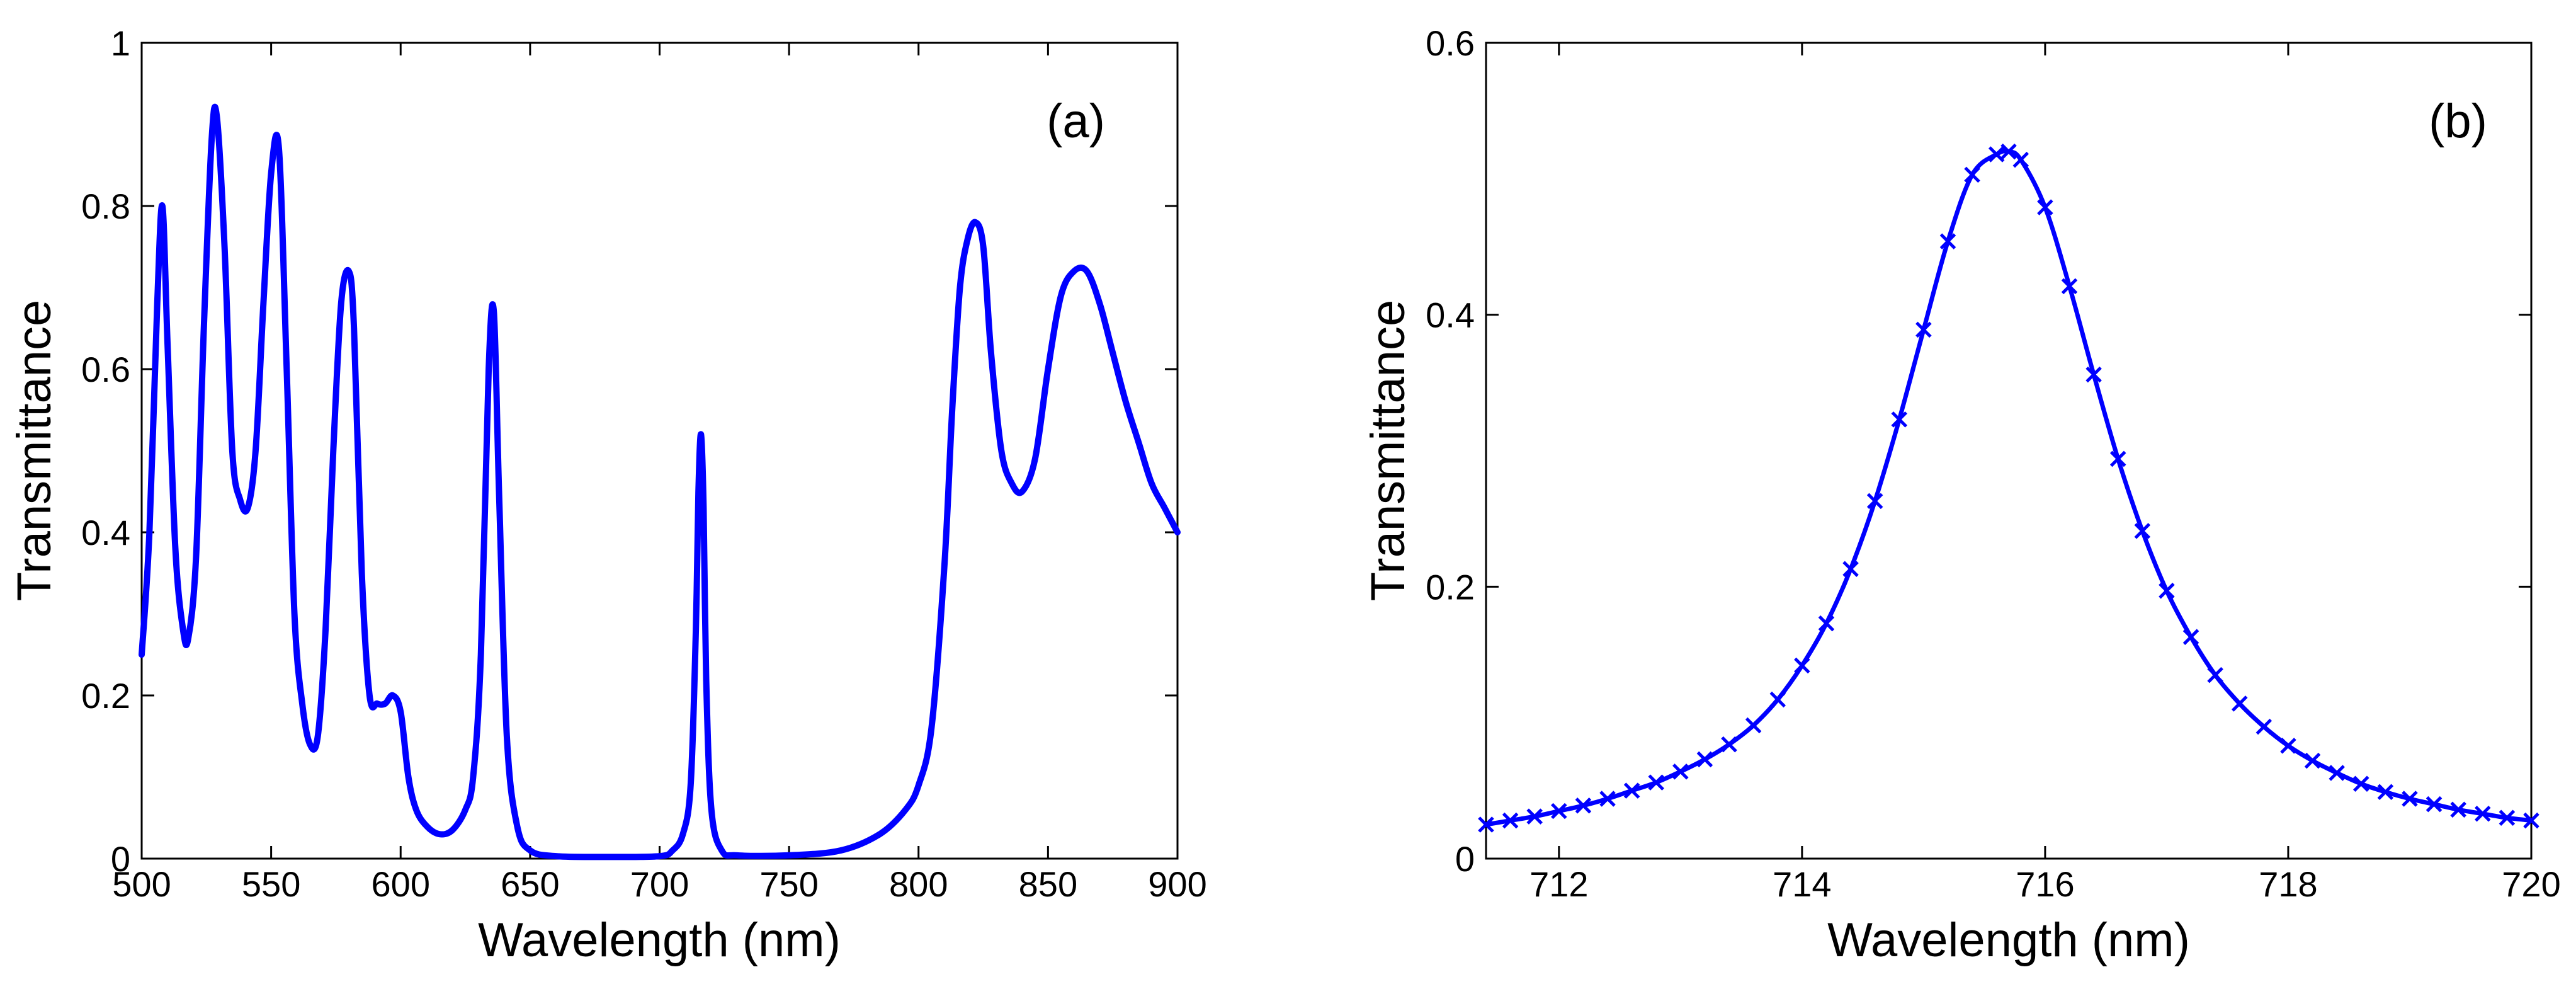 This screenshot has height=989, width=2576. I want to click on panel-a-x-tick-label: 750, so click(788, 884).